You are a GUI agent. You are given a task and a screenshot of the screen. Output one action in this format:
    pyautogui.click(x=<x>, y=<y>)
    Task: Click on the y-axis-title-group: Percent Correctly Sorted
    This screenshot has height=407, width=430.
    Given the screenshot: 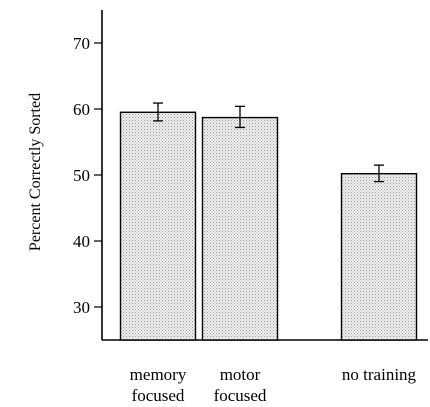 What is the action you would take?
    pyautogui.click(x=35, y=172)
    